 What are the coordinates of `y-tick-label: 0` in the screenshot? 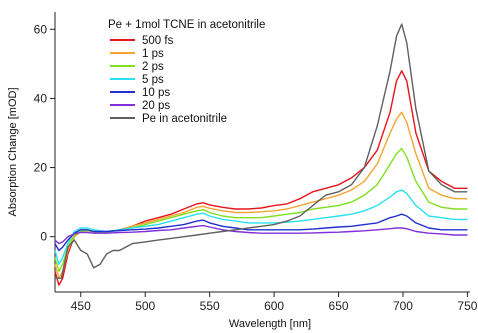 It's located at (43, 237).